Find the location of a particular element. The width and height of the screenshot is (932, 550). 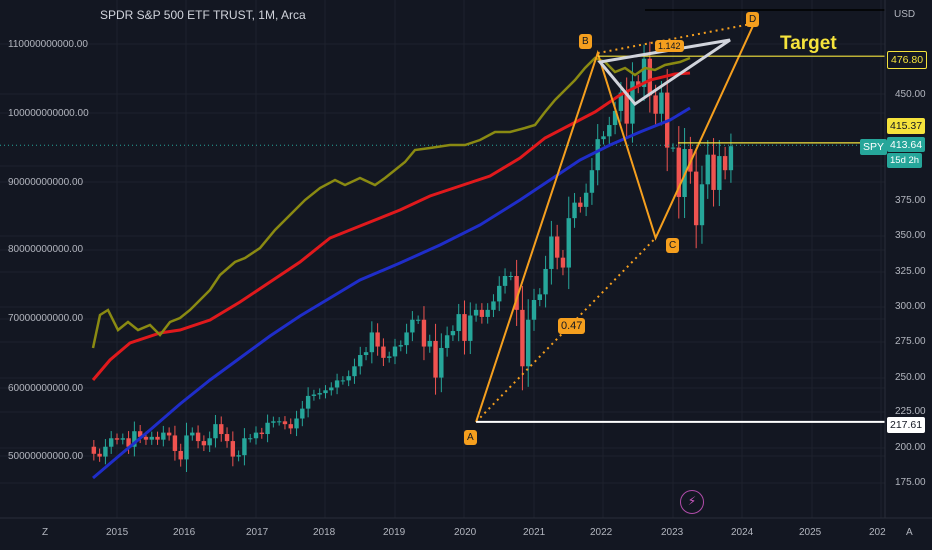

x-axis-label: 202 is located at coordinates (877, 532).